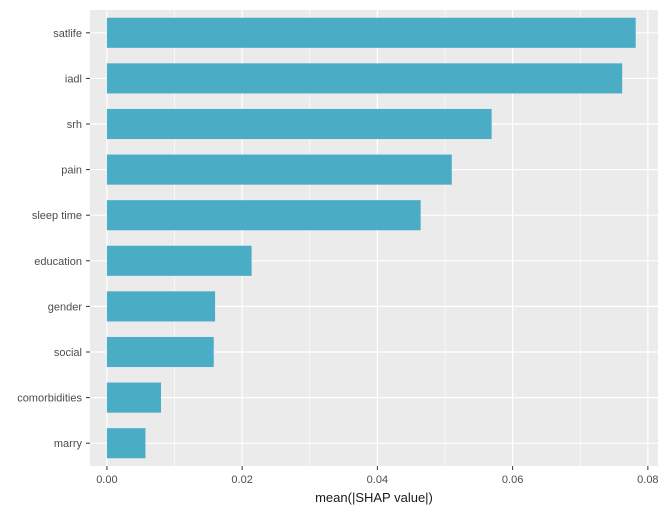  Describe the element at coordinates (371, 32) in the screenshot. I see `bar-satlife` at that location.